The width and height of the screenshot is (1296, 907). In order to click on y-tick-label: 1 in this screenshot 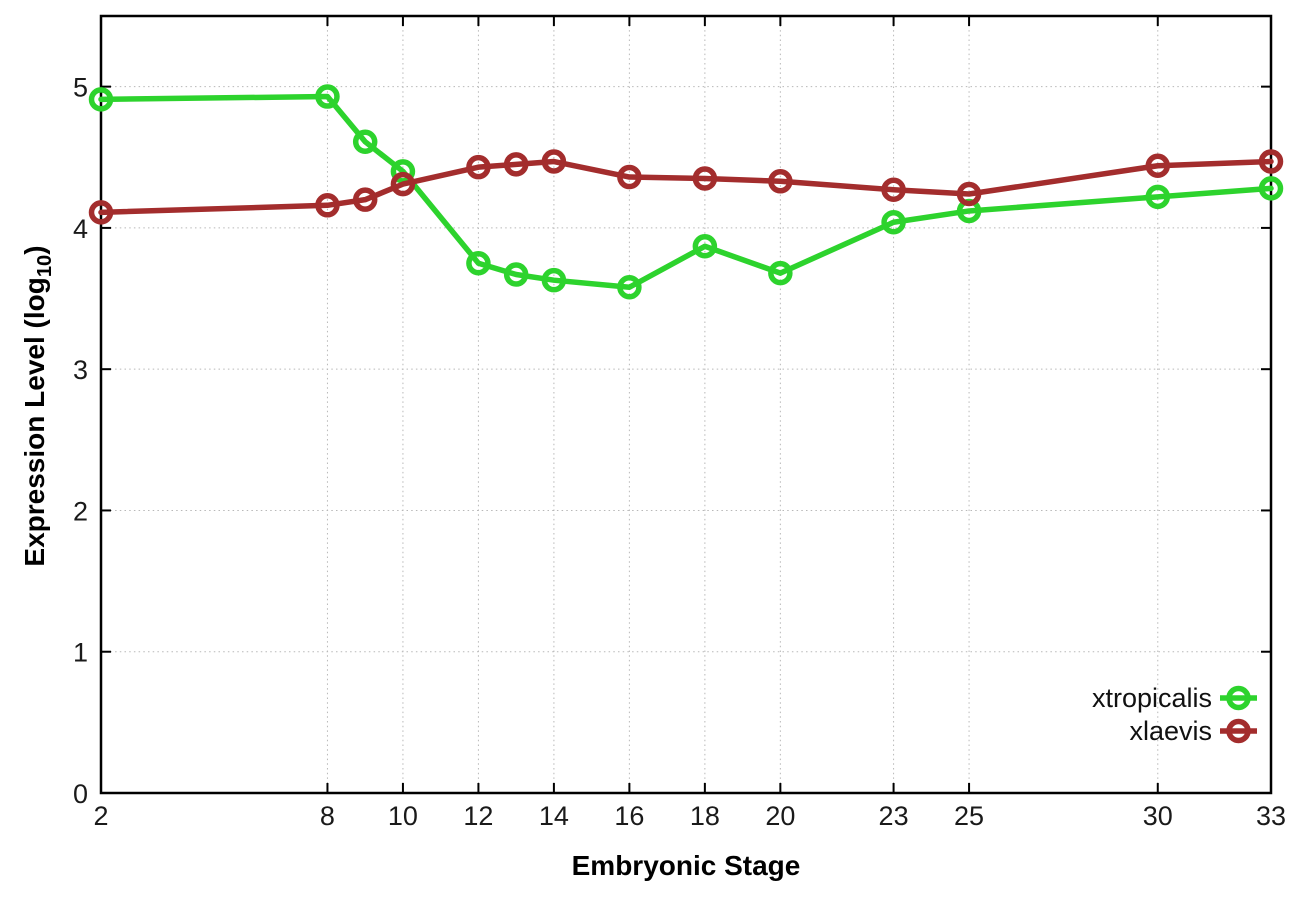, I will do `click(80, 653)`.